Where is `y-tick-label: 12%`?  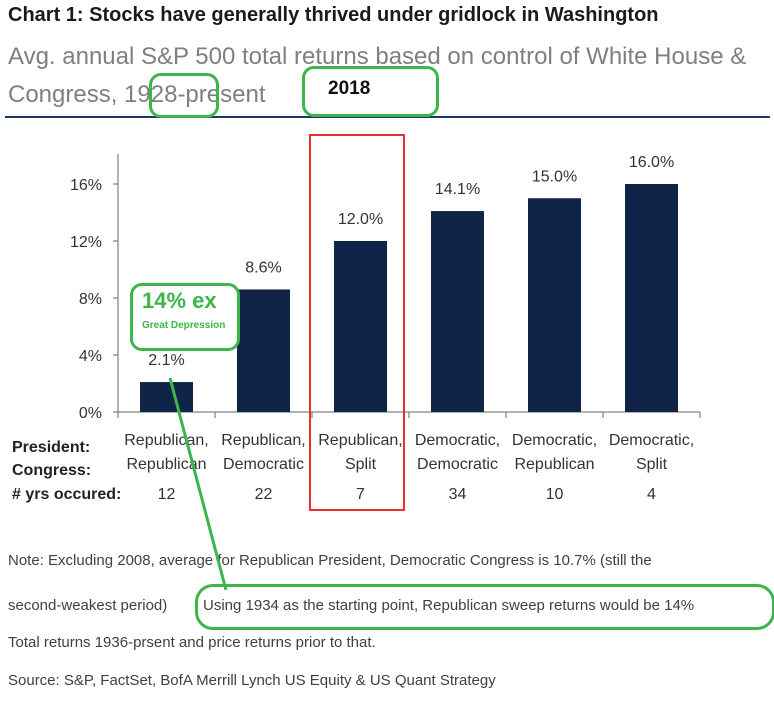 y-tick-label: 12% is located at coordinates (86, 242).